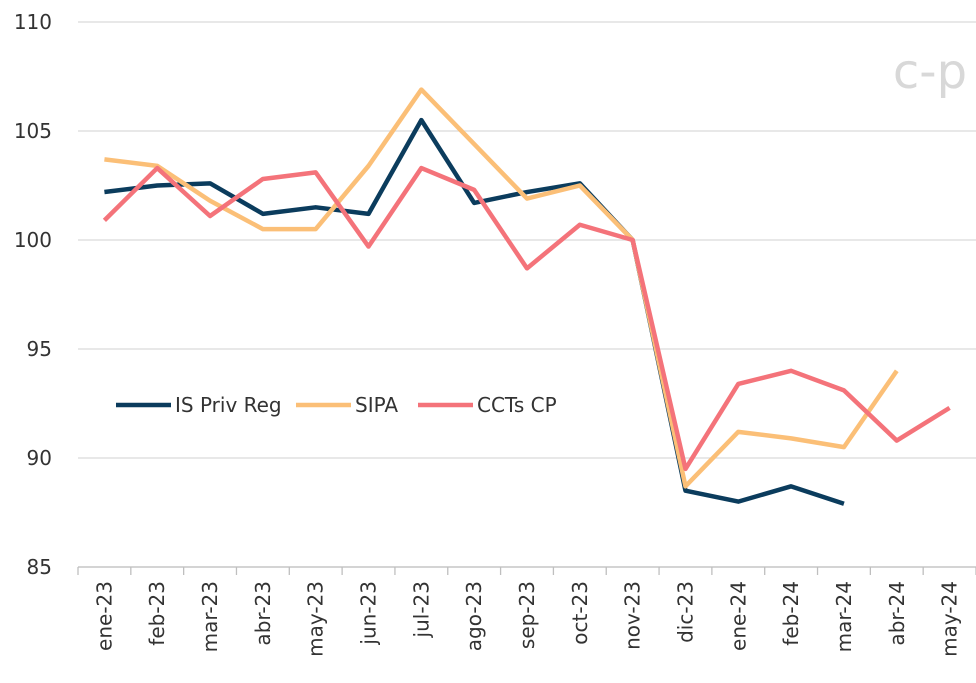  I want to click on x-tick-label: mar-24, so click(844, 616).